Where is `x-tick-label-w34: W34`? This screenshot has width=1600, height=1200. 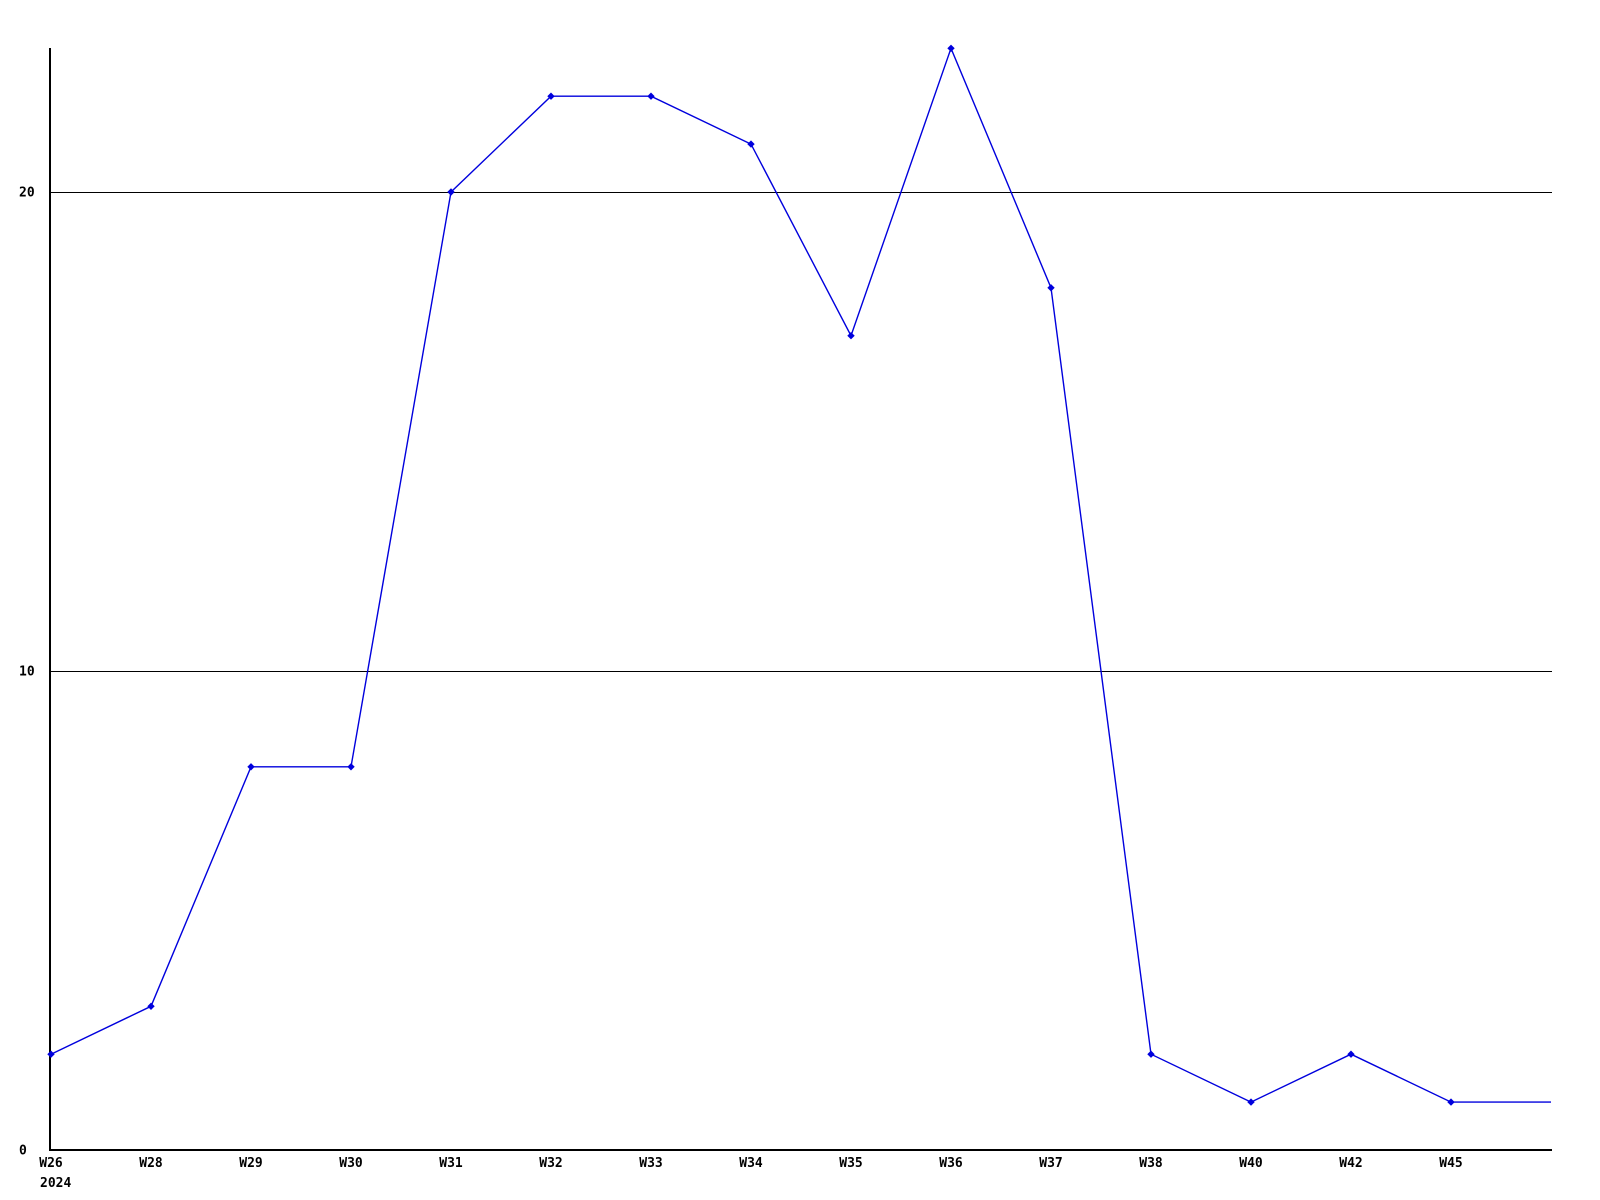 x-tick-label-w34: W34 is located at coordinates (751, 1163).